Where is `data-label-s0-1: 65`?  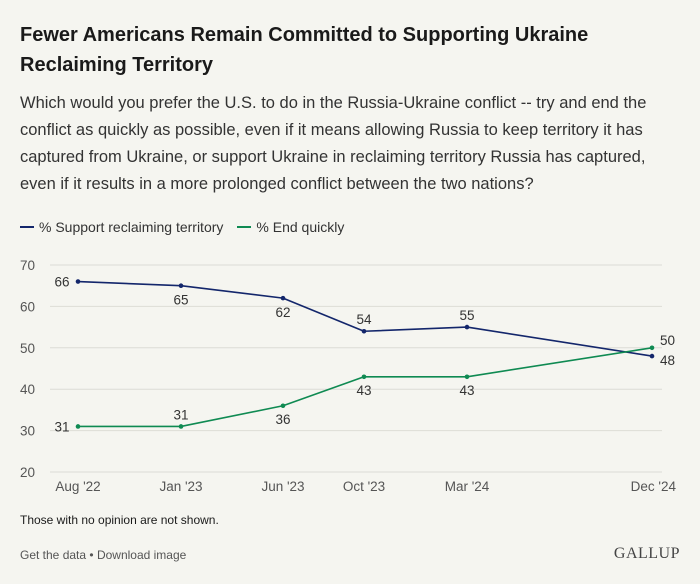 data-label-s0-1: 65 is located at coordinates (180, 300).